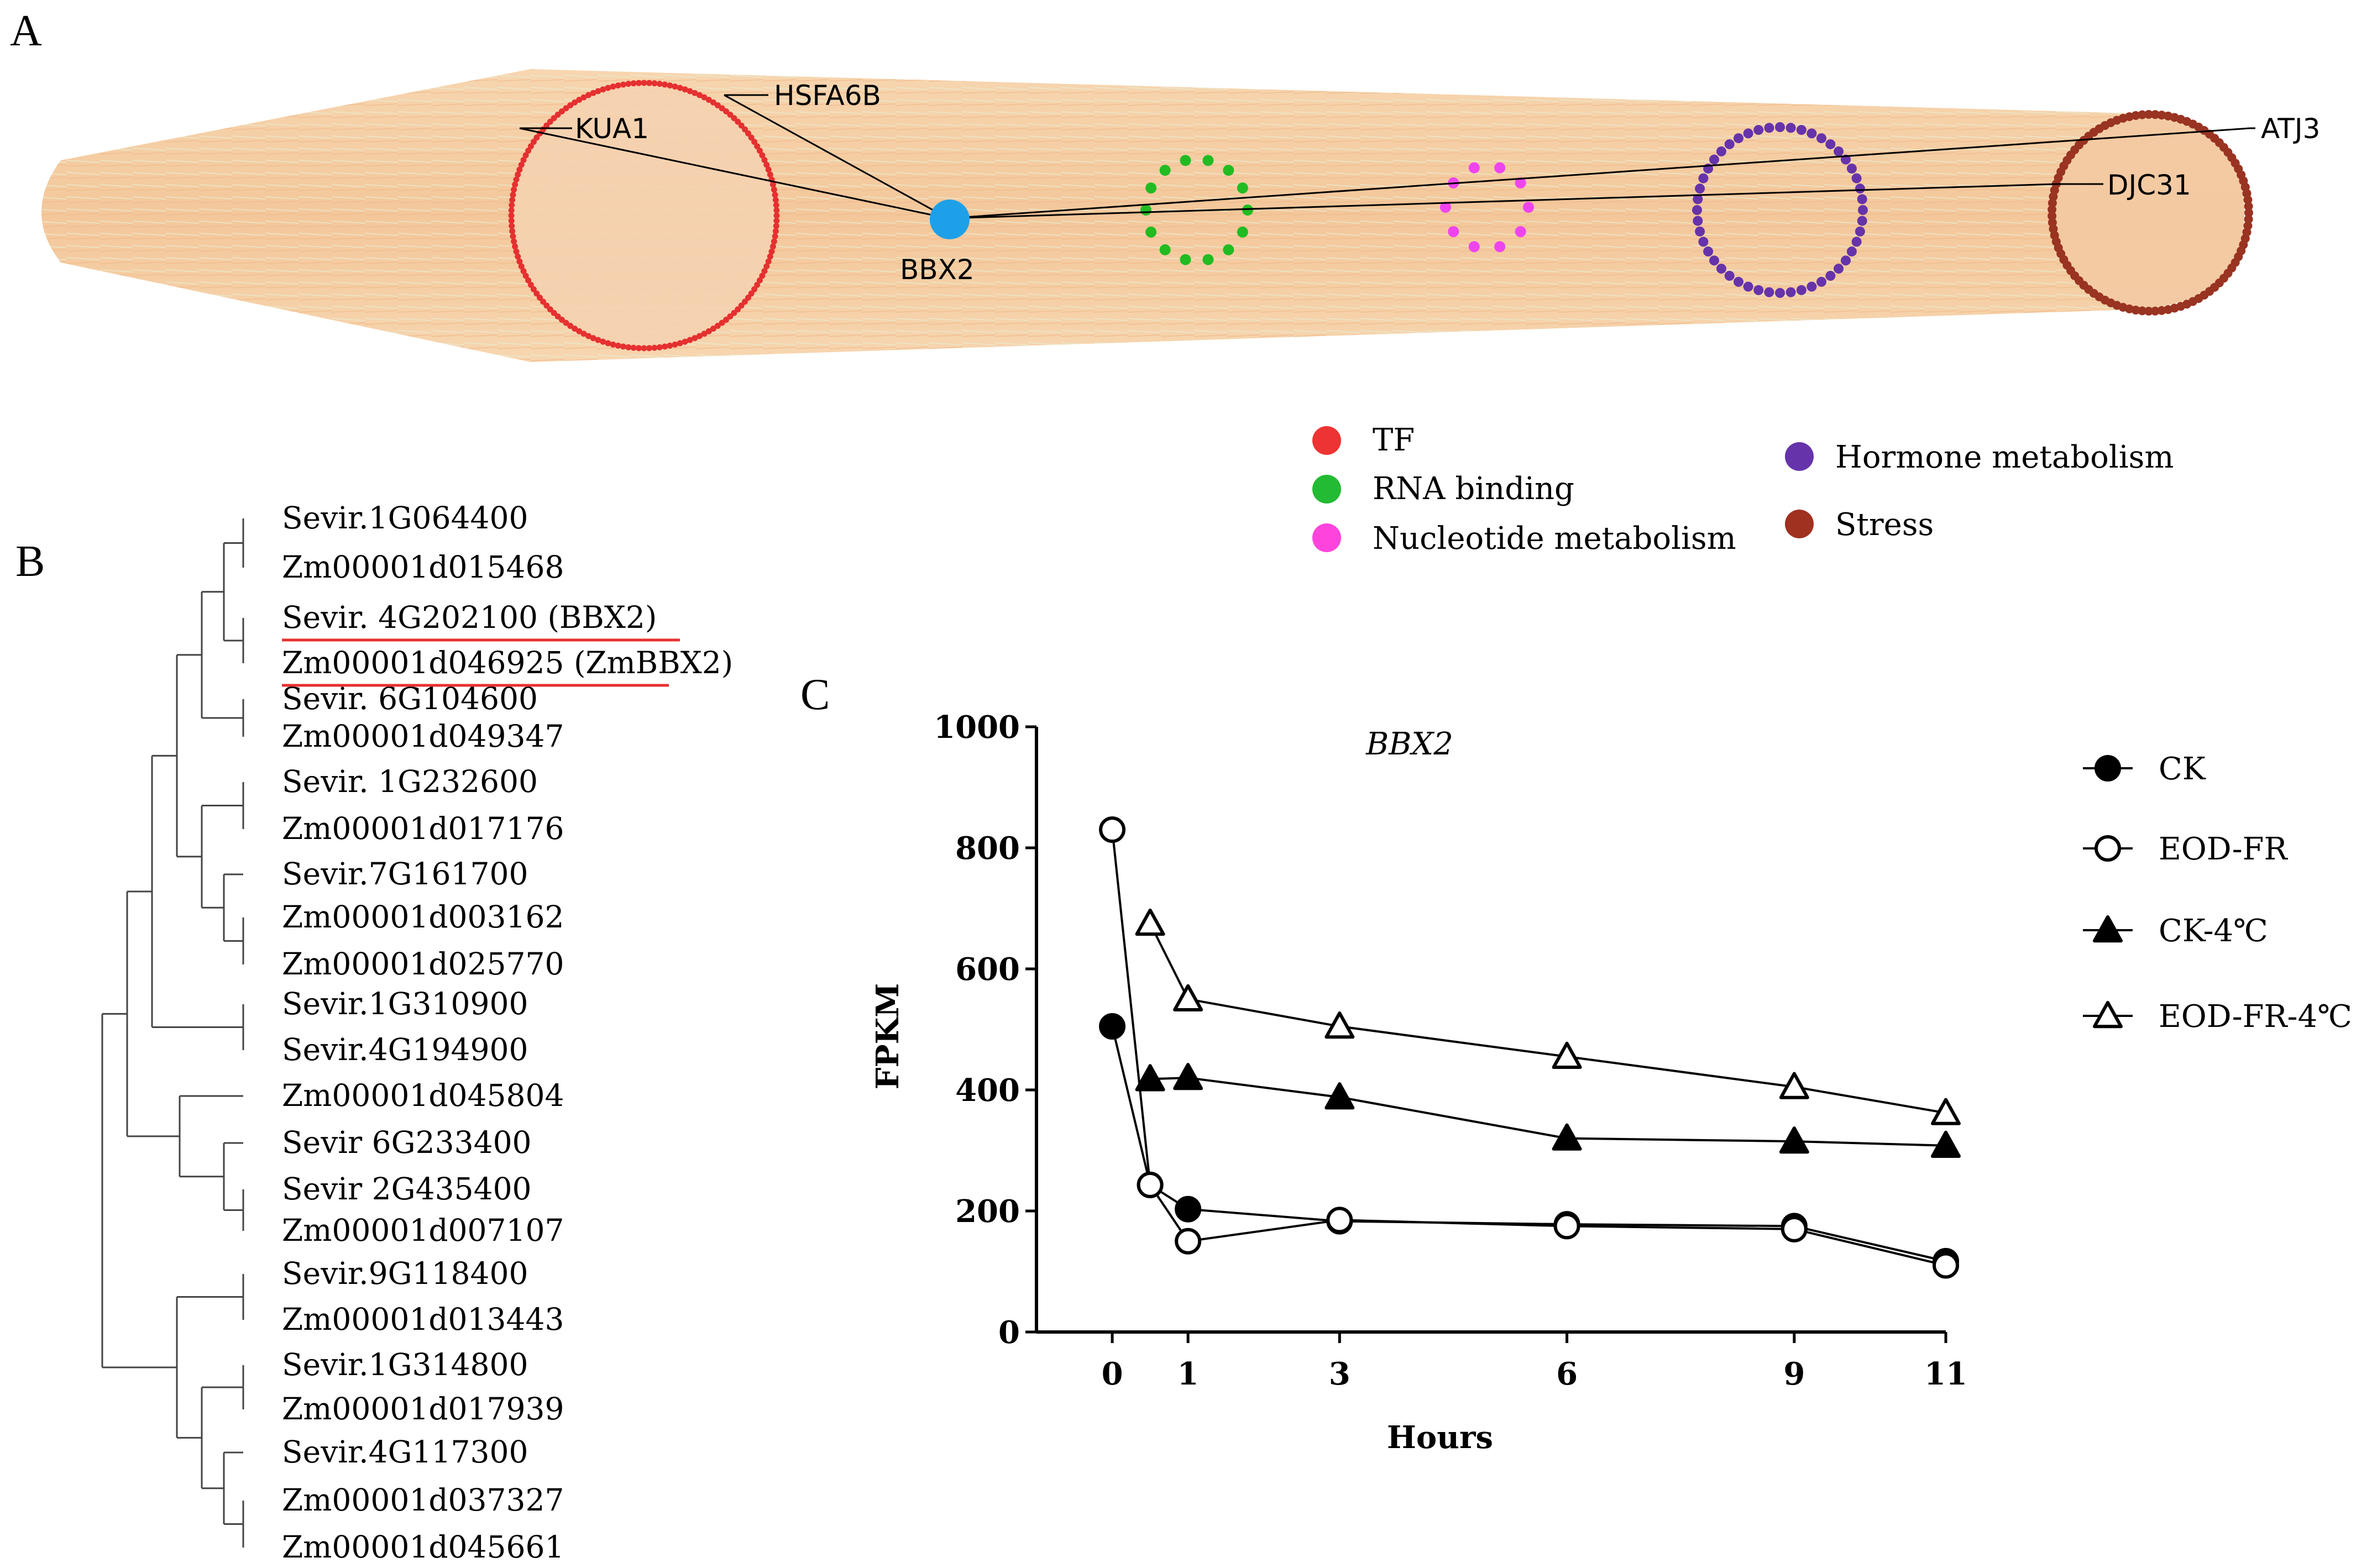  I want to click on node-label-hsfa6b: HSFA6B, so click(827, 96).